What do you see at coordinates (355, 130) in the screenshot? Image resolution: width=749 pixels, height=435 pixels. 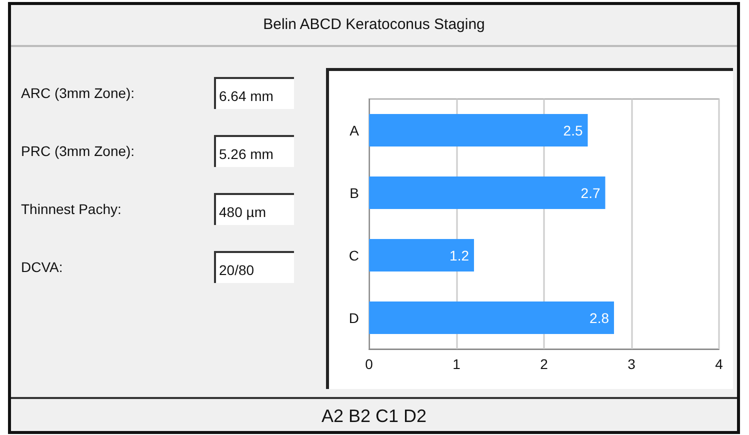 I see `y-tick-label: A` at bounding box center [355, 130].